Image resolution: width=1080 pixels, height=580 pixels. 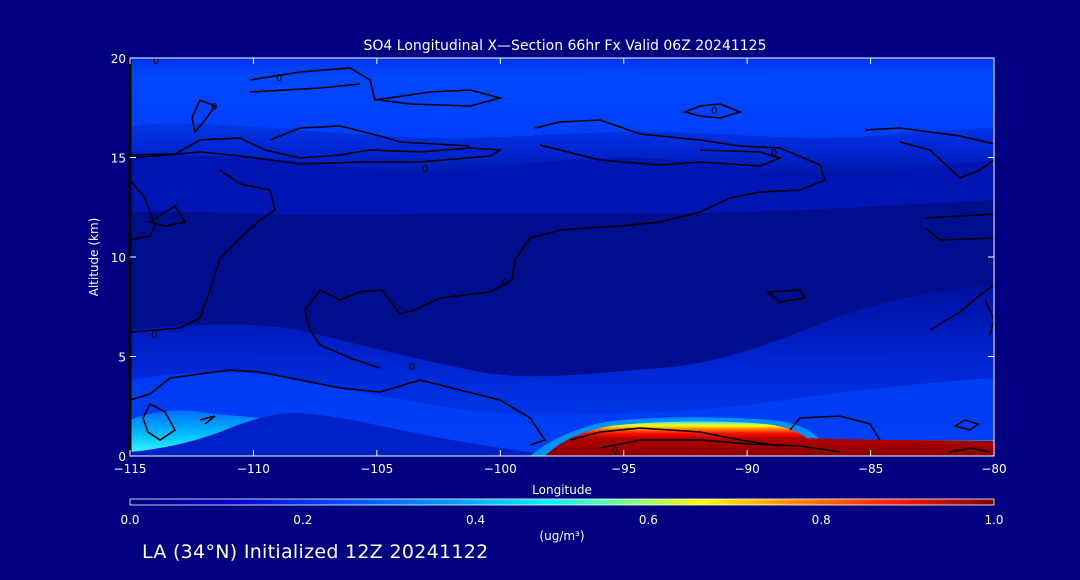 I want to click on x-tick-label: −90, so click(x=746, y=469).